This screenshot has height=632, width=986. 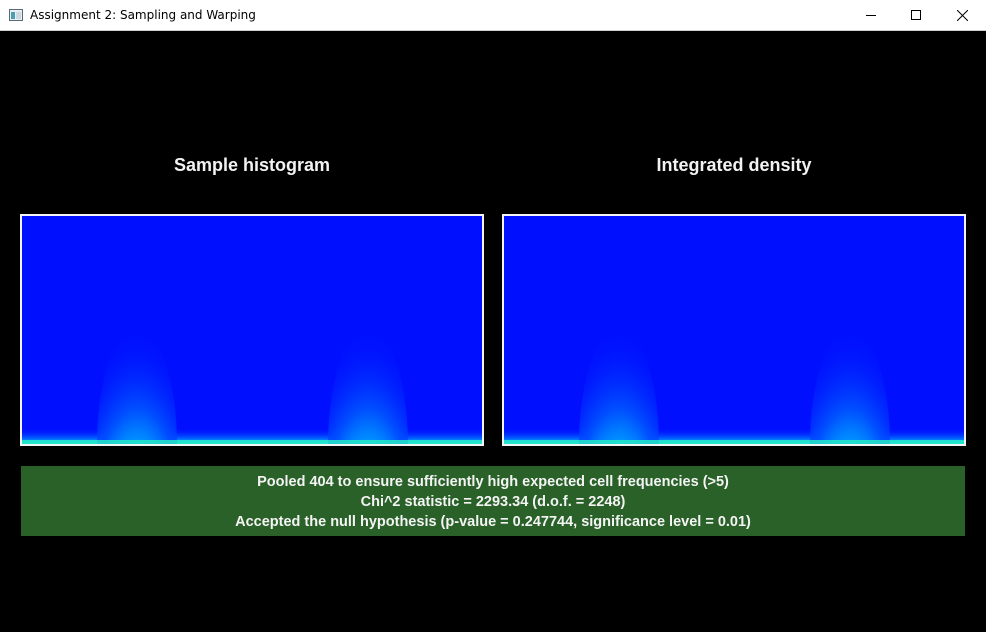 I want to click on minimize-icon, so click(x=871, y=15).